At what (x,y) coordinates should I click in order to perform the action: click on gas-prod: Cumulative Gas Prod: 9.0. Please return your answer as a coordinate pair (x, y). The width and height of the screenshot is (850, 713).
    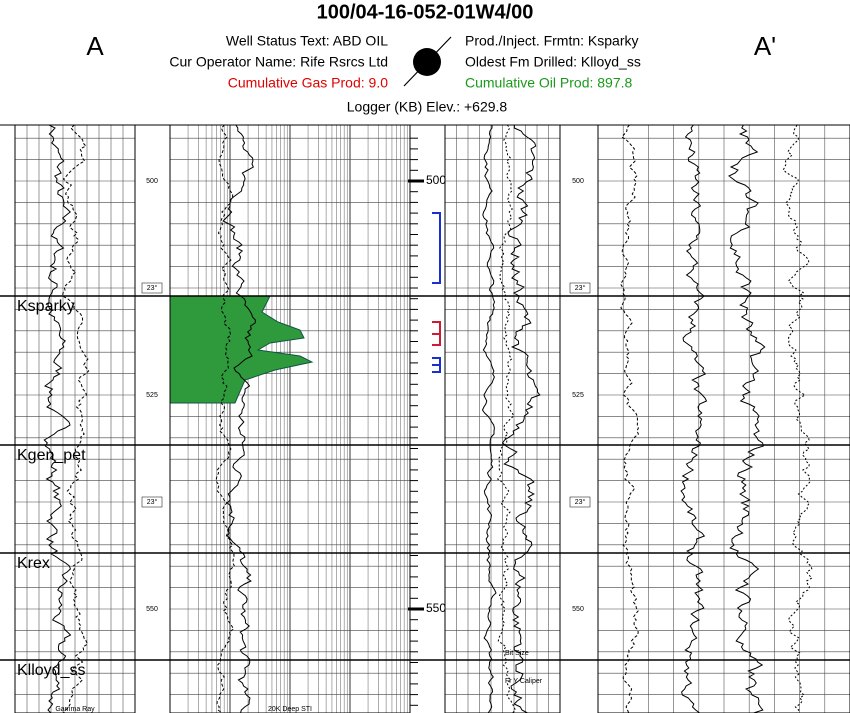
    Looking at the image, I should click on (308, 83).